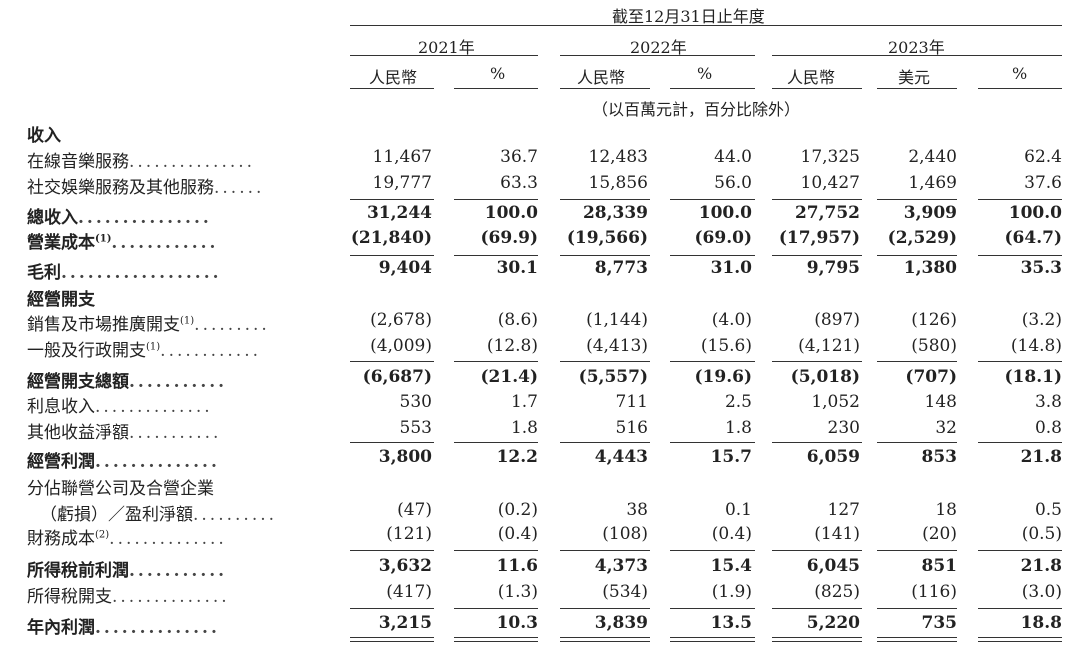  Describe the element at coordinates (601, 77) in the screenshot. I see `subheader-rmb-2022: 人民幣` at that location.